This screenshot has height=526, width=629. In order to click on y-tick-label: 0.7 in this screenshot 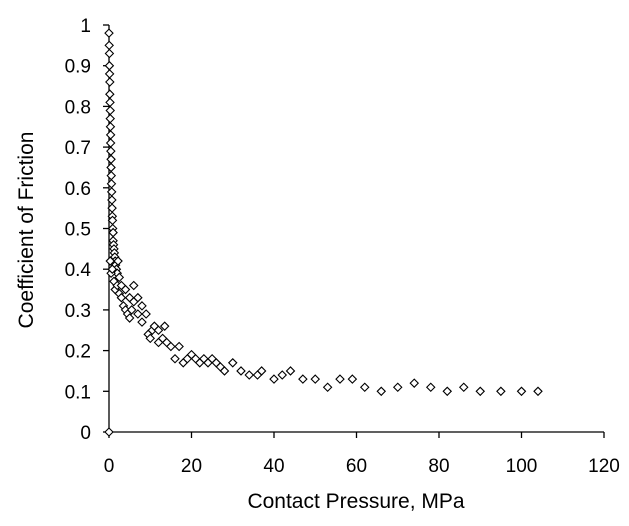, I will do `click(78, 148)`.